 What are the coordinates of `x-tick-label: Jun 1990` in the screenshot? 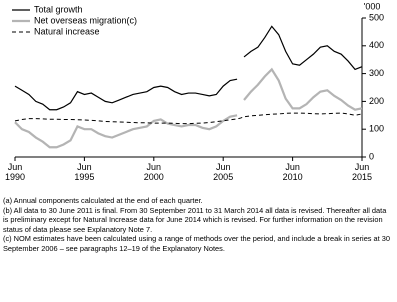 It's located at (15, 172).